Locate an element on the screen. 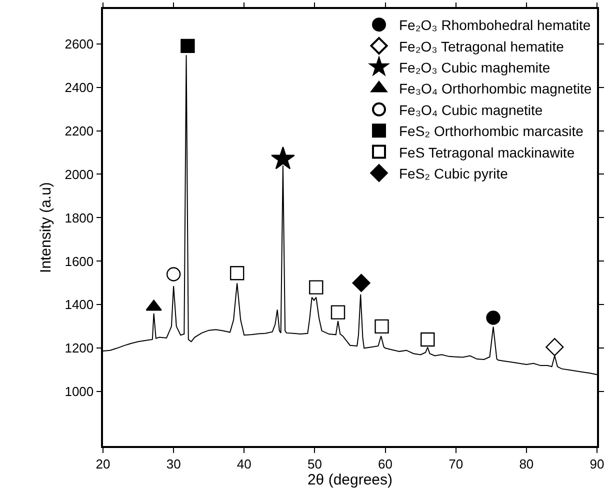 This screenshot has width=611, height=490. x-tick-label: 30 is located at coordinates (173, 464).